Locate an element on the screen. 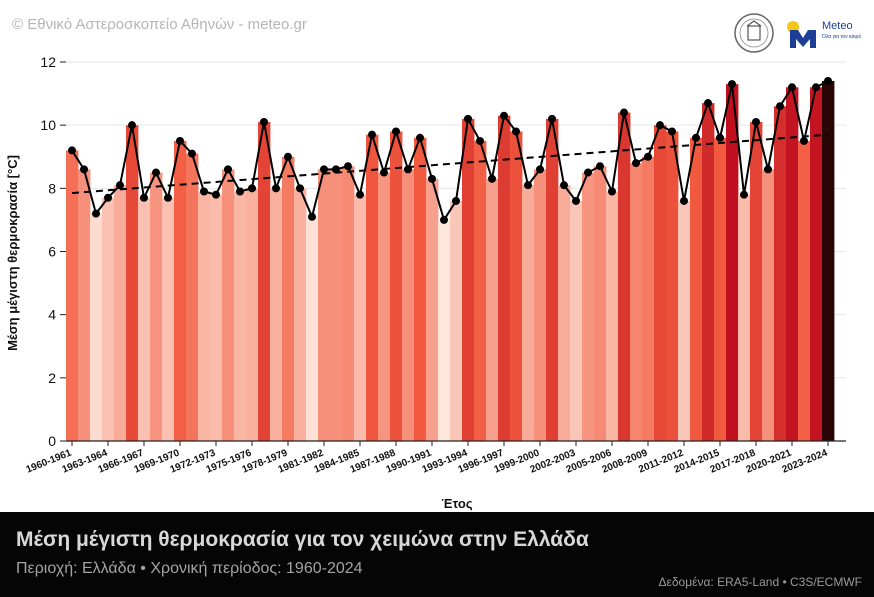 Image resolution: width=874 pixels, height=597 pixels. meteo-logo: Meteo Όλα για τον καιρό is located at coordinates (826, 35).